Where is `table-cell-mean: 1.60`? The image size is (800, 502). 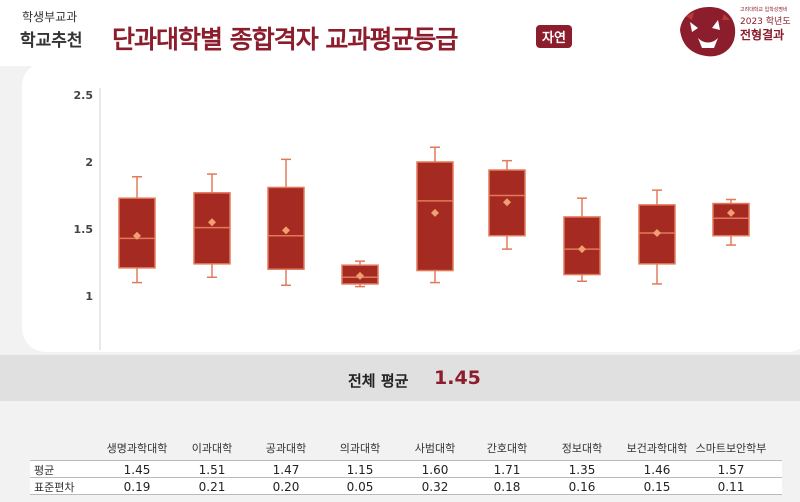
table-cell-mean: 1.60 is located at coordinates (435, 470).